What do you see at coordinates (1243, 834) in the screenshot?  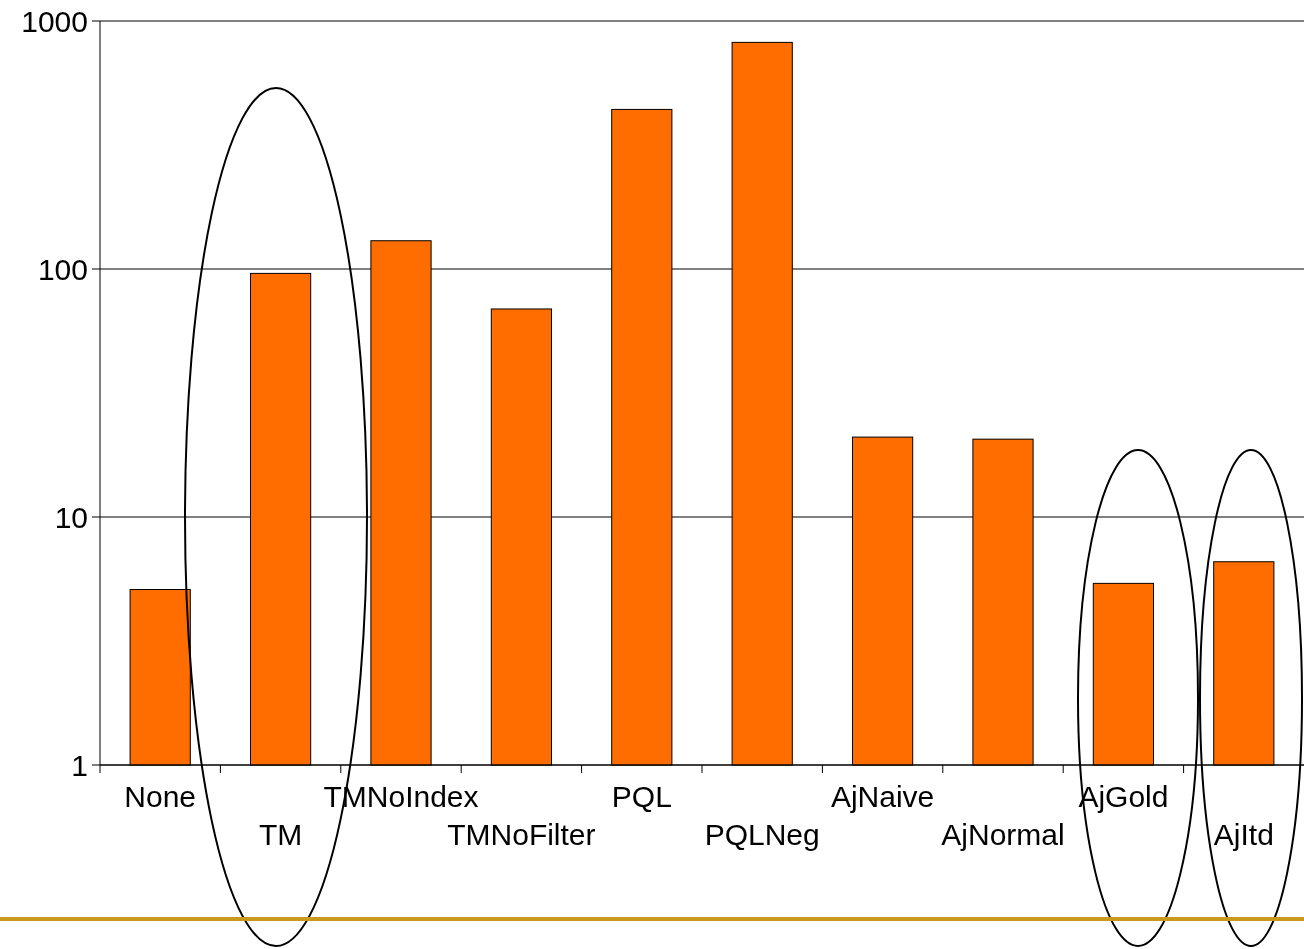 I see `x-tick-label: AjItd` at bounding box center [1243, 834].